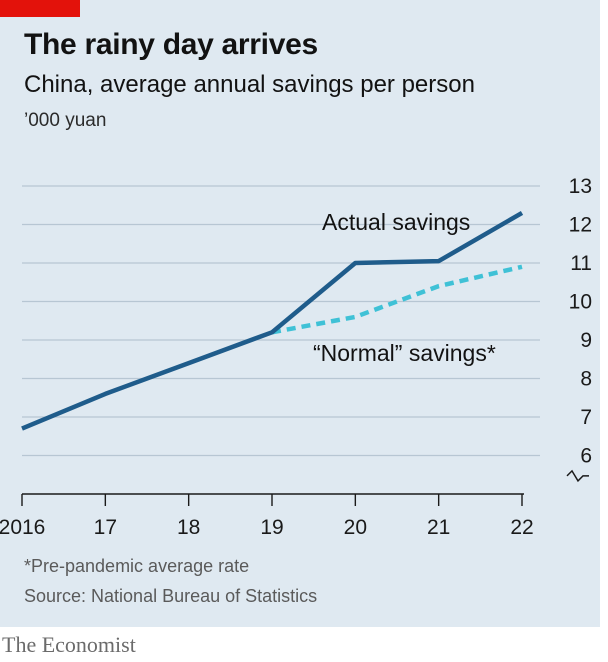  Describe the element at coordinates (69, 644) in the screenshot. I see `publisher-brand: The Economist` at that location.